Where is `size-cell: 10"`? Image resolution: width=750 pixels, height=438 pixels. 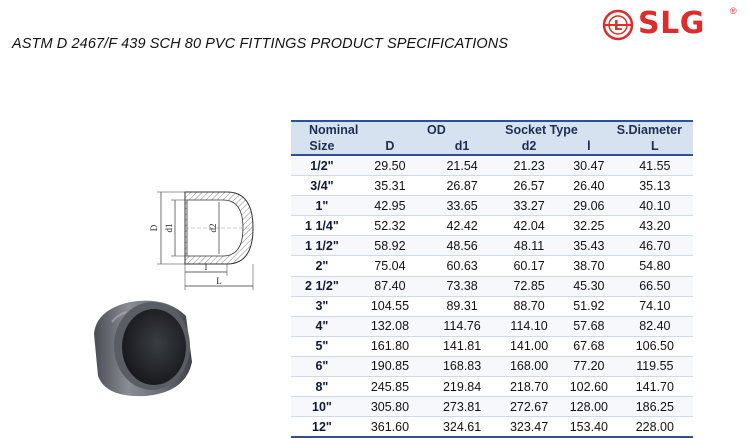 size-cell: 10" is located at coordinates (322, 407).